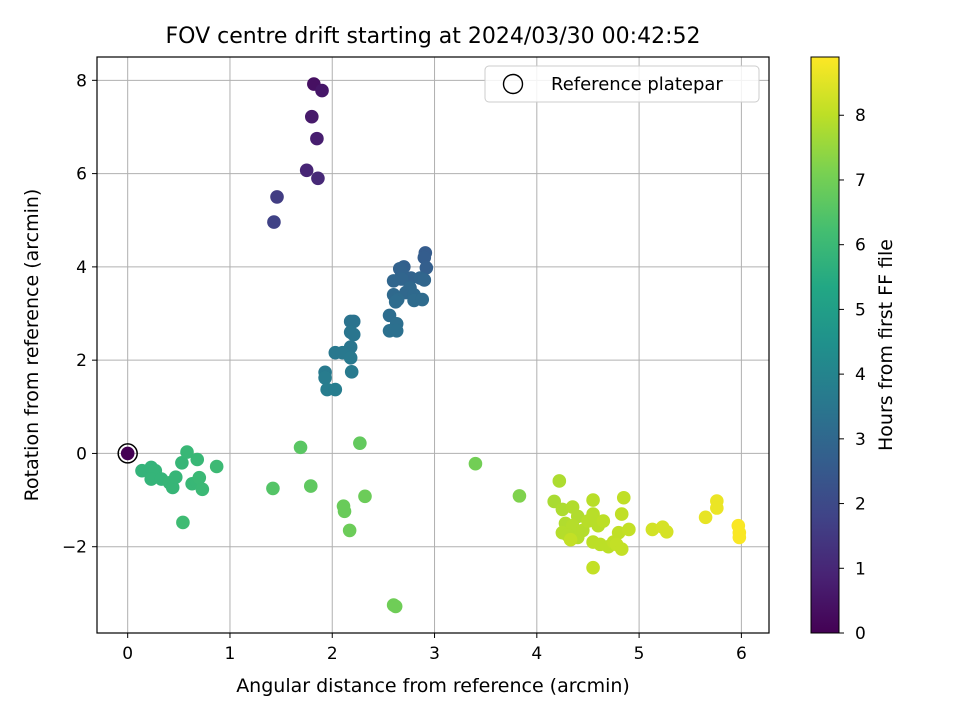 This screenshot has width=960, height=720. I want to click on colorbar-tick-label: 0, so click(860, 634).